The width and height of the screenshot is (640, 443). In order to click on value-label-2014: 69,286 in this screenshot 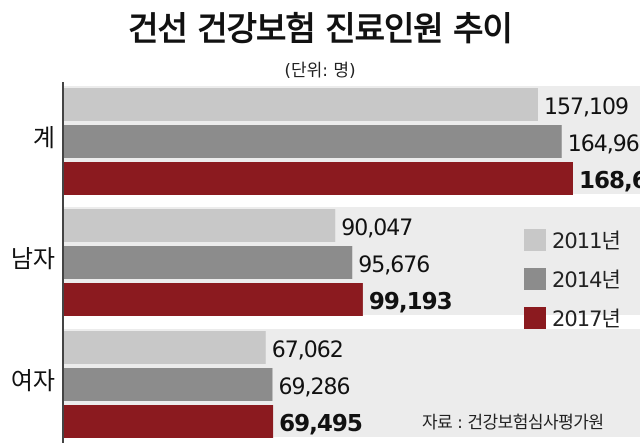, I will do `click(313, 387)`.